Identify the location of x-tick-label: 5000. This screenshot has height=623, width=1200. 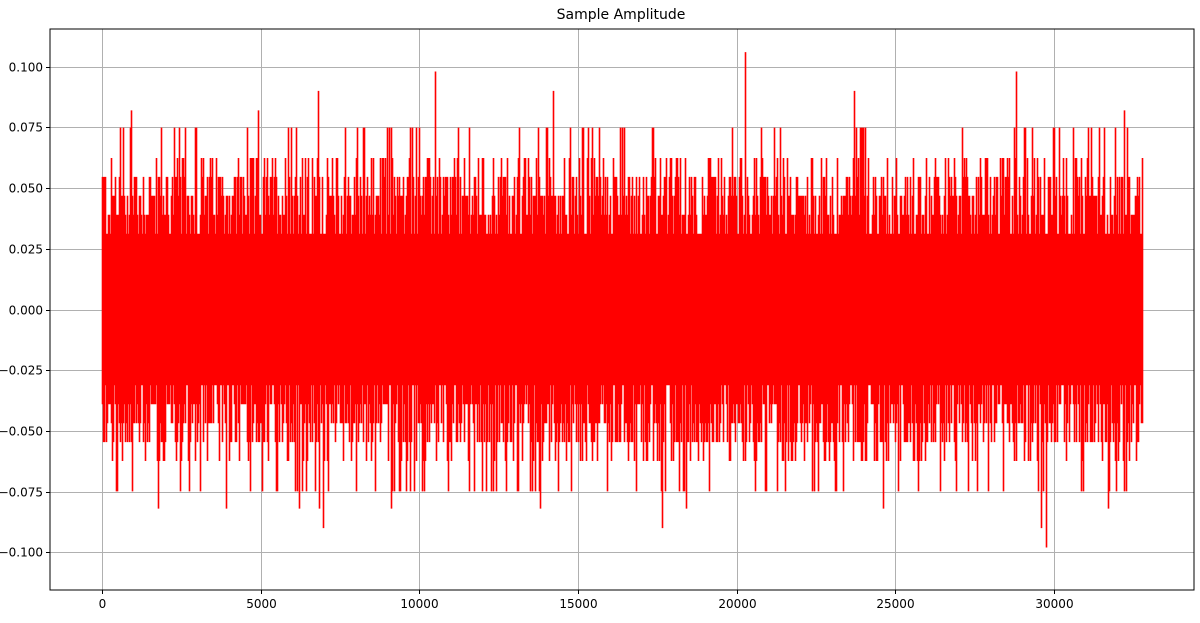
(261, 604).